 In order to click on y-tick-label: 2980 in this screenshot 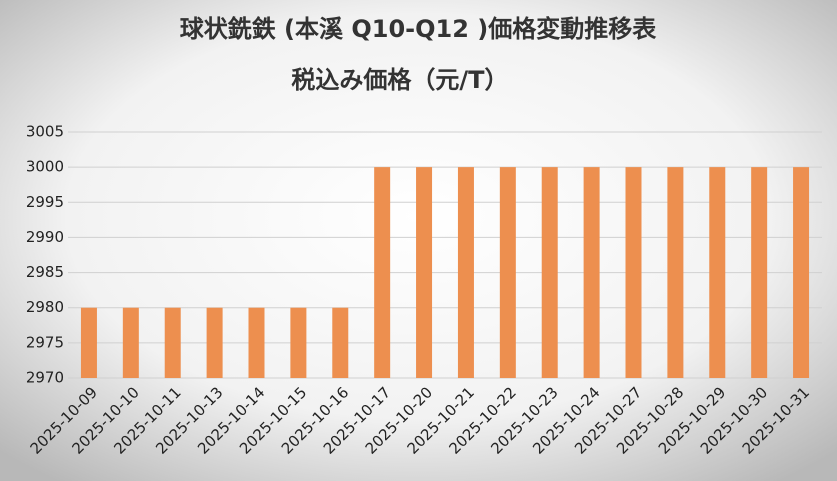, I will do `click(45, 307)`.